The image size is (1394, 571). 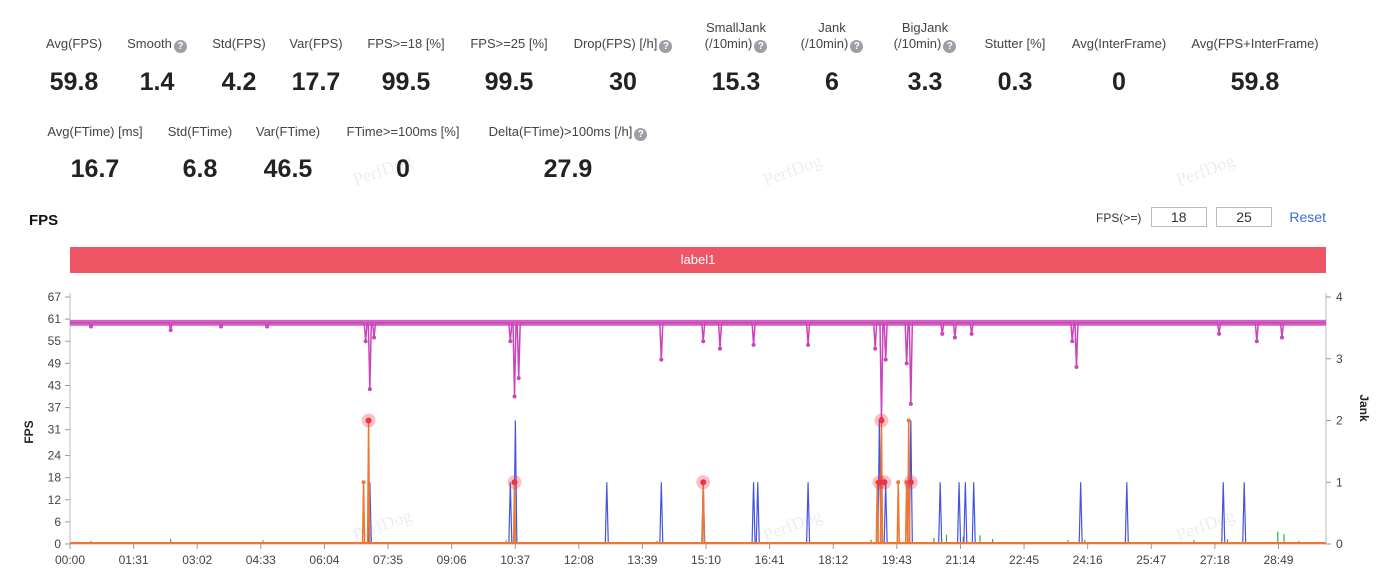 I want to click on stat-value: 0.3, so click(x=1015, y=82).